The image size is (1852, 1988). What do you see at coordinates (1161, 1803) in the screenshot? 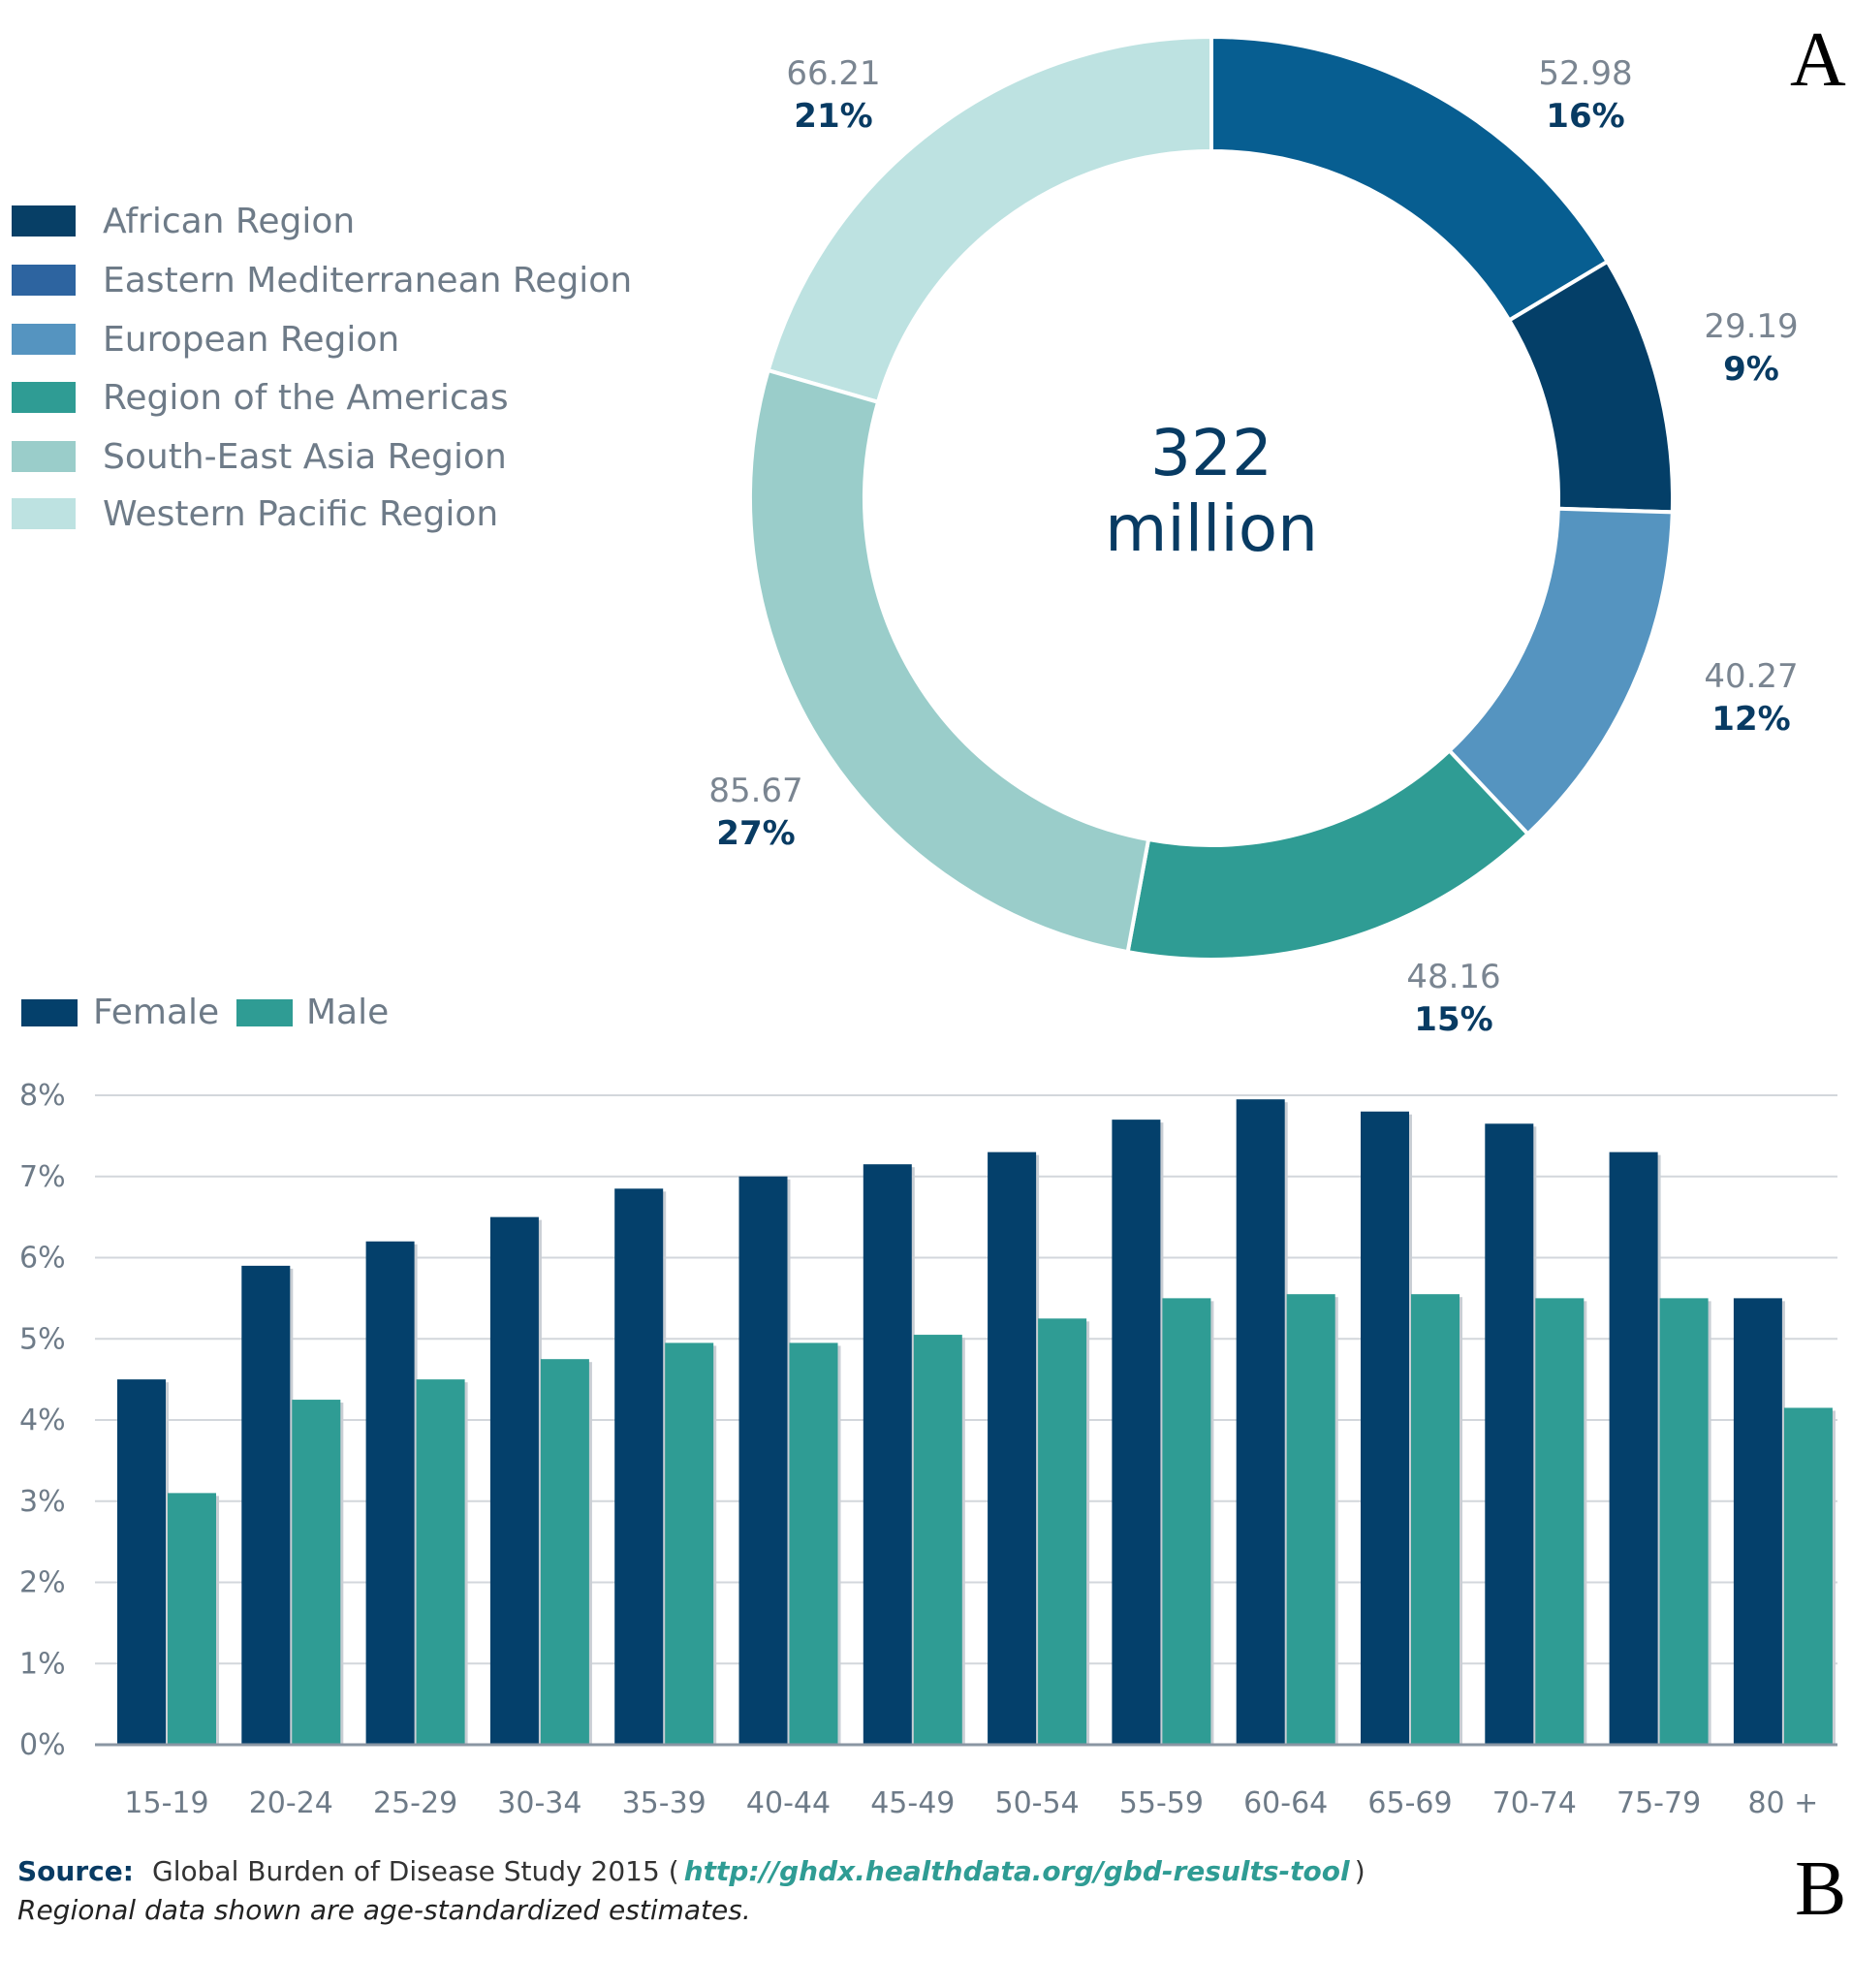
I see `x-tick-label: 55-59` at bounding box center [1161, 1803].